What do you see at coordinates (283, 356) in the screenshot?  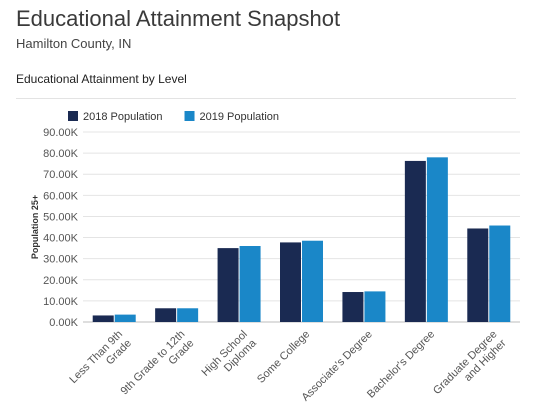 I see `x-tick-label: Some College` at bounding box center [283, 356].